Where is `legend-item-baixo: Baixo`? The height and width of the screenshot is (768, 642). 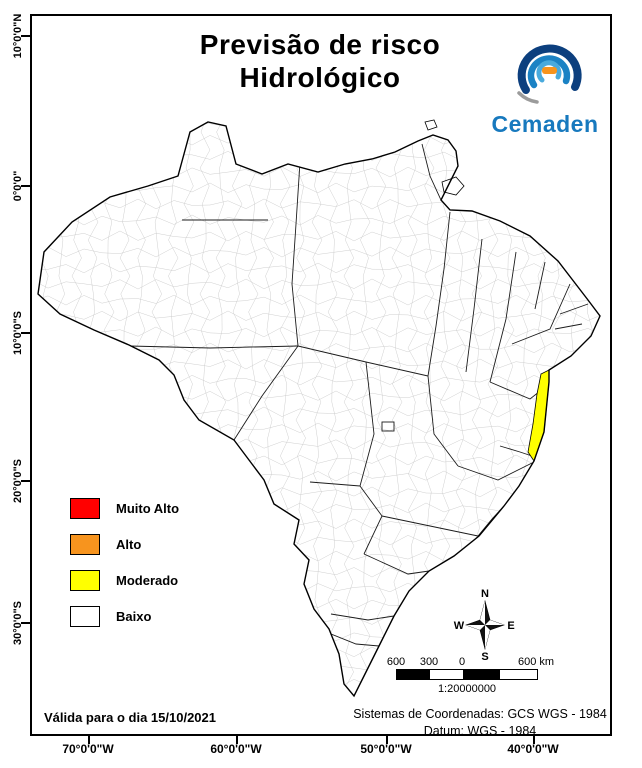 legend-item-baixo: Baixo is located at coordinates (155, 616).